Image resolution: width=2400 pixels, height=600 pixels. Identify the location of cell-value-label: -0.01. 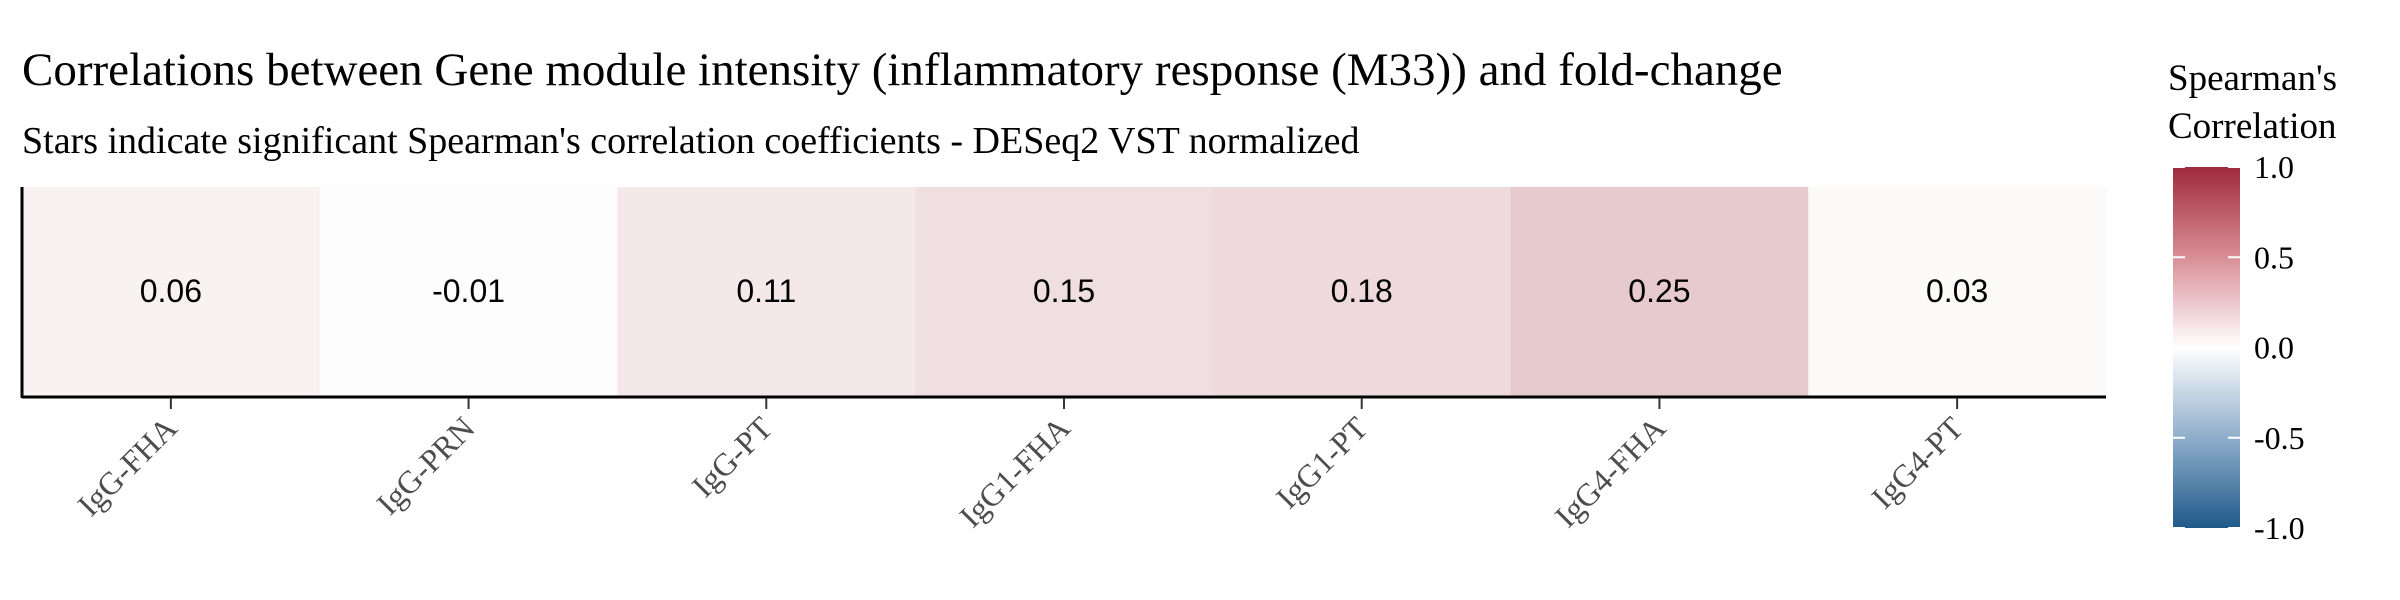
(468, 291).